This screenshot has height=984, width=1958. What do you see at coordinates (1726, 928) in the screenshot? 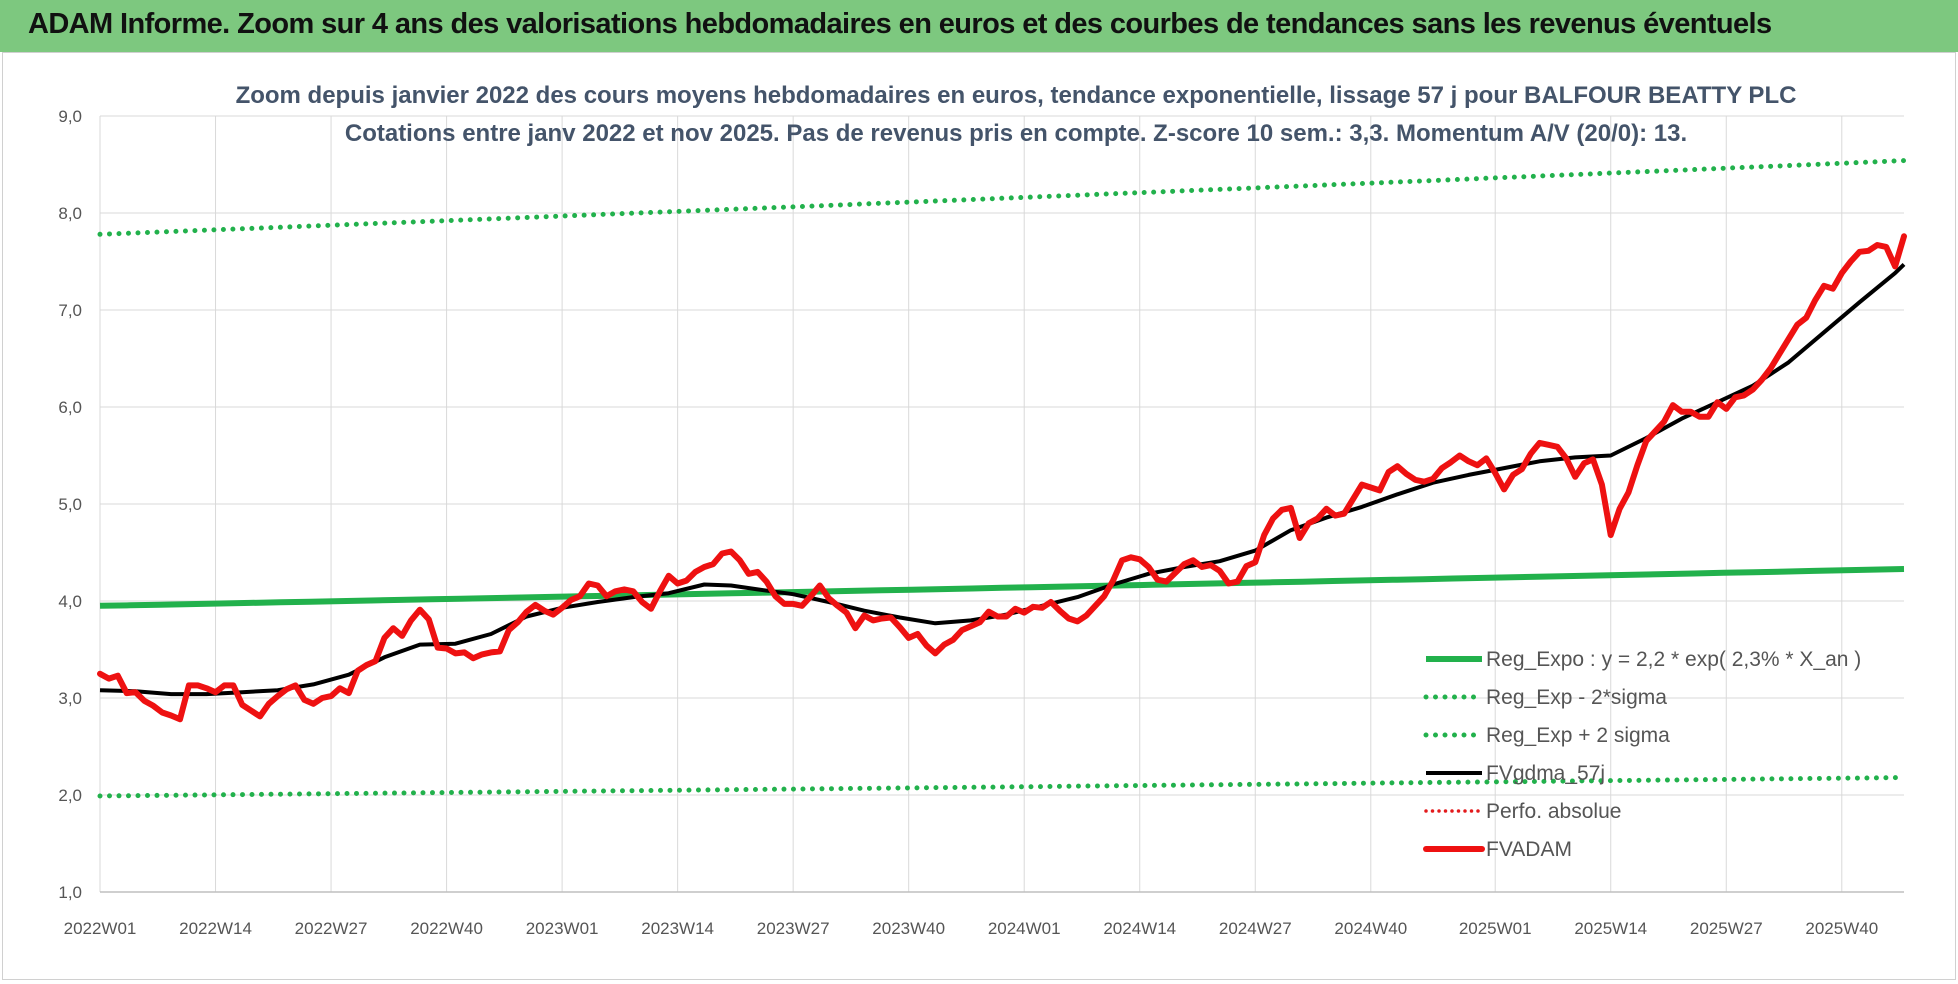
I see `x-tick-label: 2025W27` at bounding box center [1726, 928].